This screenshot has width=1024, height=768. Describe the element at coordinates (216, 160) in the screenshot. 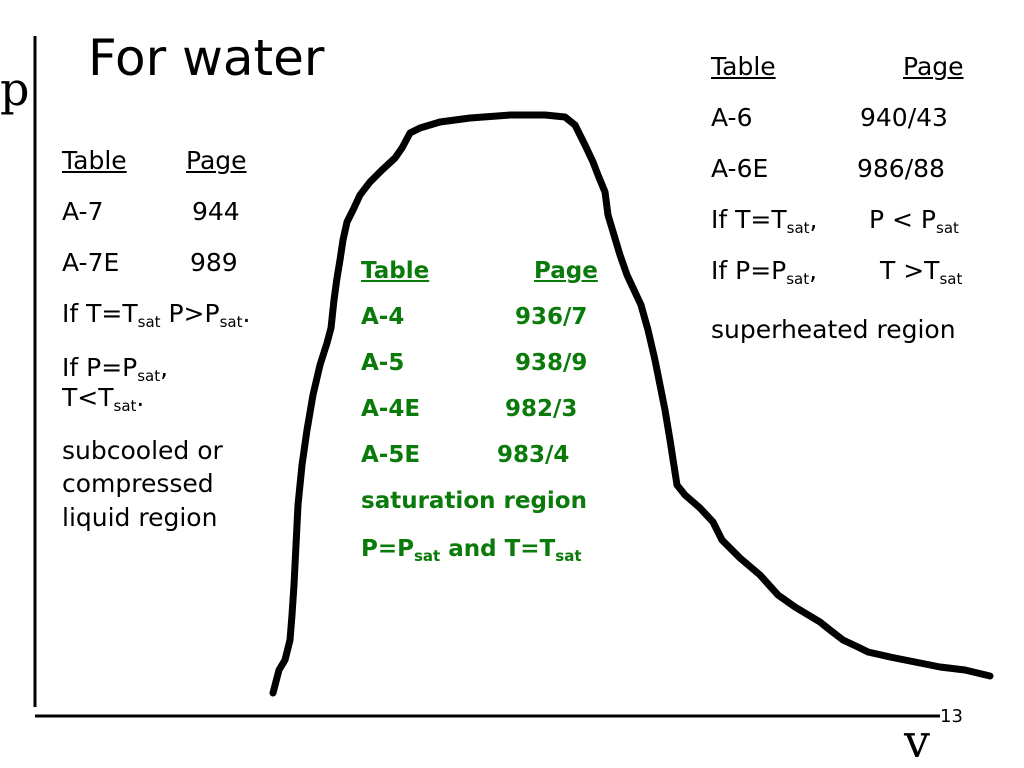

I see `left-page-header: Page` at that location.